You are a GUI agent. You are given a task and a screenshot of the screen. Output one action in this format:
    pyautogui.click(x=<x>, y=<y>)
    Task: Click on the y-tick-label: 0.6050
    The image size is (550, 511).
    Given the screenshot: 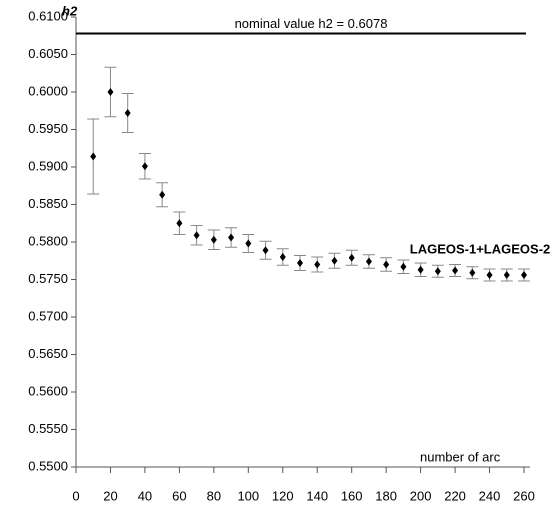 What is the action you would take?
    pyautogui.click(x=48, y=53)
    